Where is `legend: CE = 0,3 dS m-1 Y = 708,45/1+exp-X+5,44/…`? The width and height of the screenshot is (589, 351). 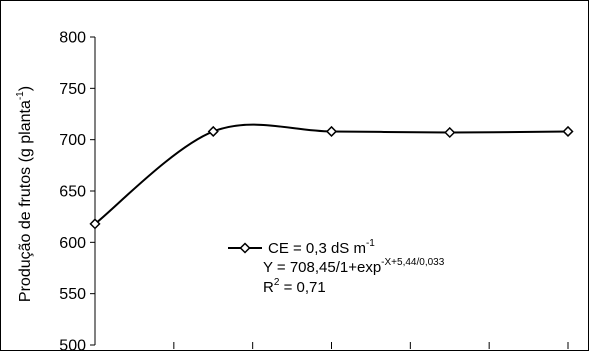 legend: CE = 0,3 dS m-1 Y = 708,45/1+exp-X+5,44/… is located at coordinates (336, 267).